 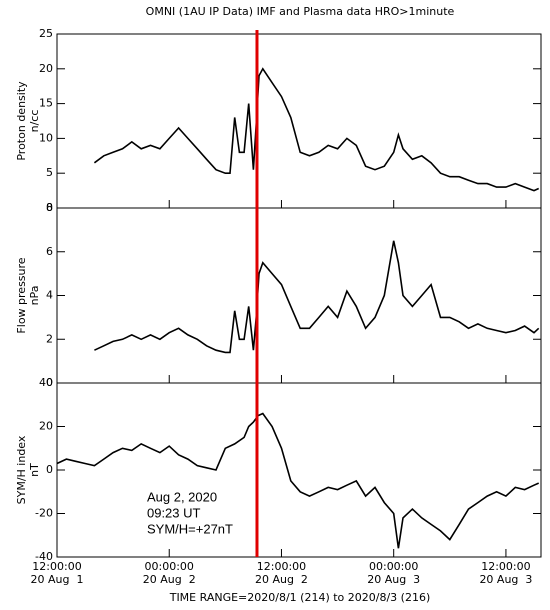 What do you see at coordinates (49, 251) in the screenshot?
I see `y-tick-label: 6` at bounding box center [49, 251].